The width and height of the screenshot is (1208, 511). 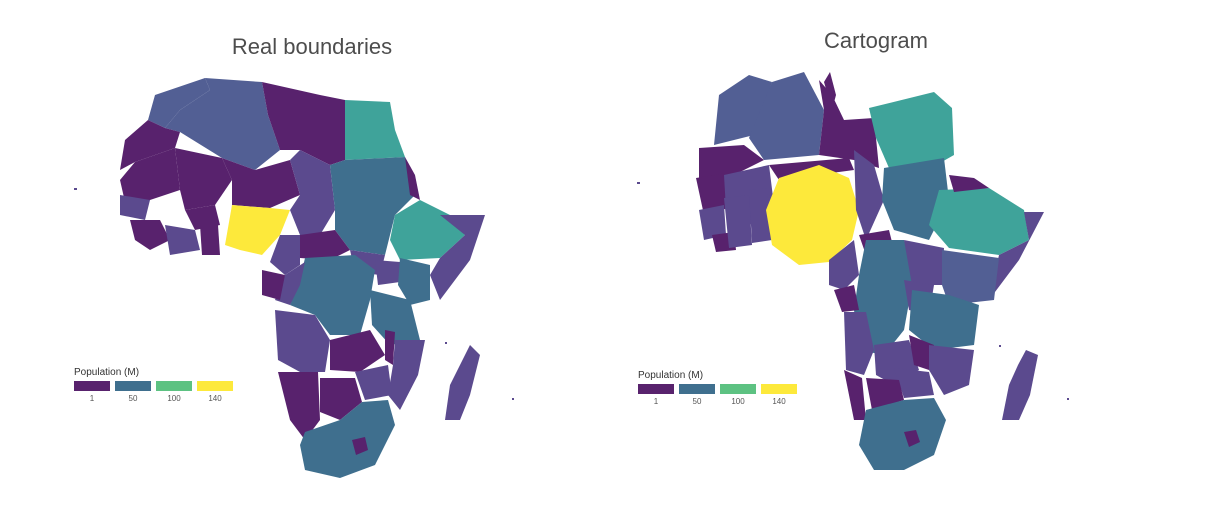 What do you see at coordinates (202, 217) in the screenshot?
I see `region-burkina` at bounding box center [202, 217].